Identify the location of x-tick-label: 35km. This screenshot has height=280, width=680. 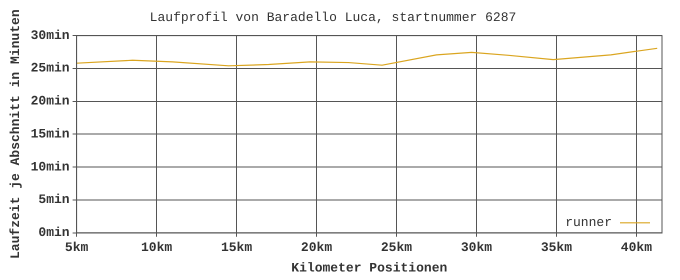
(556, 247).